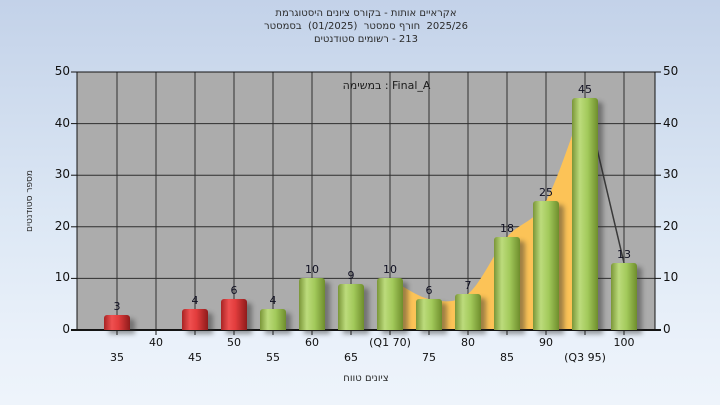  I want to click on x-tick-label-100: 100, so click(624, 342).